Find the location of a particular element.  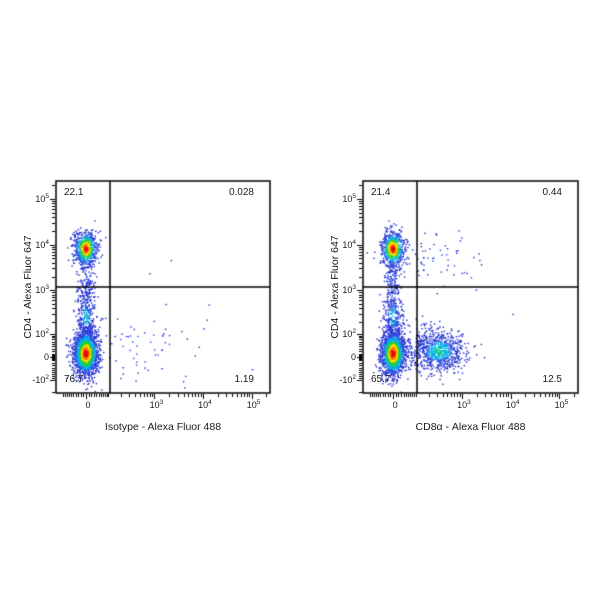

quadrant-stat-bottom-left: 76.7 is located at coordinates (74, 379).